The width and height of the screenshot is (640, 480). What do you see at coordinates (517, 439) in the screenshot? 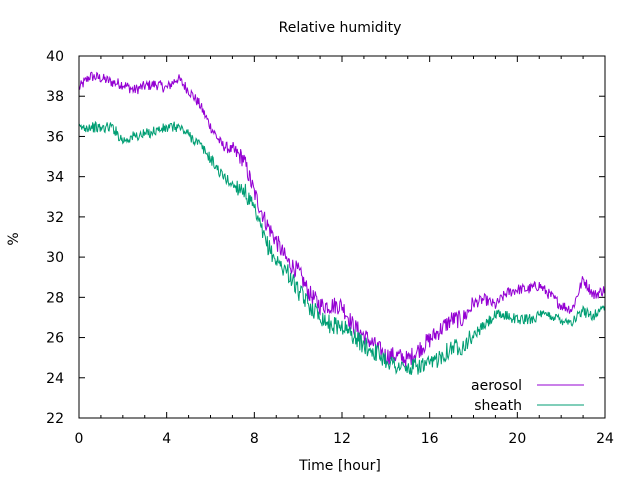
I see `x-tick-label: 20` at bounding box center [517, 439].